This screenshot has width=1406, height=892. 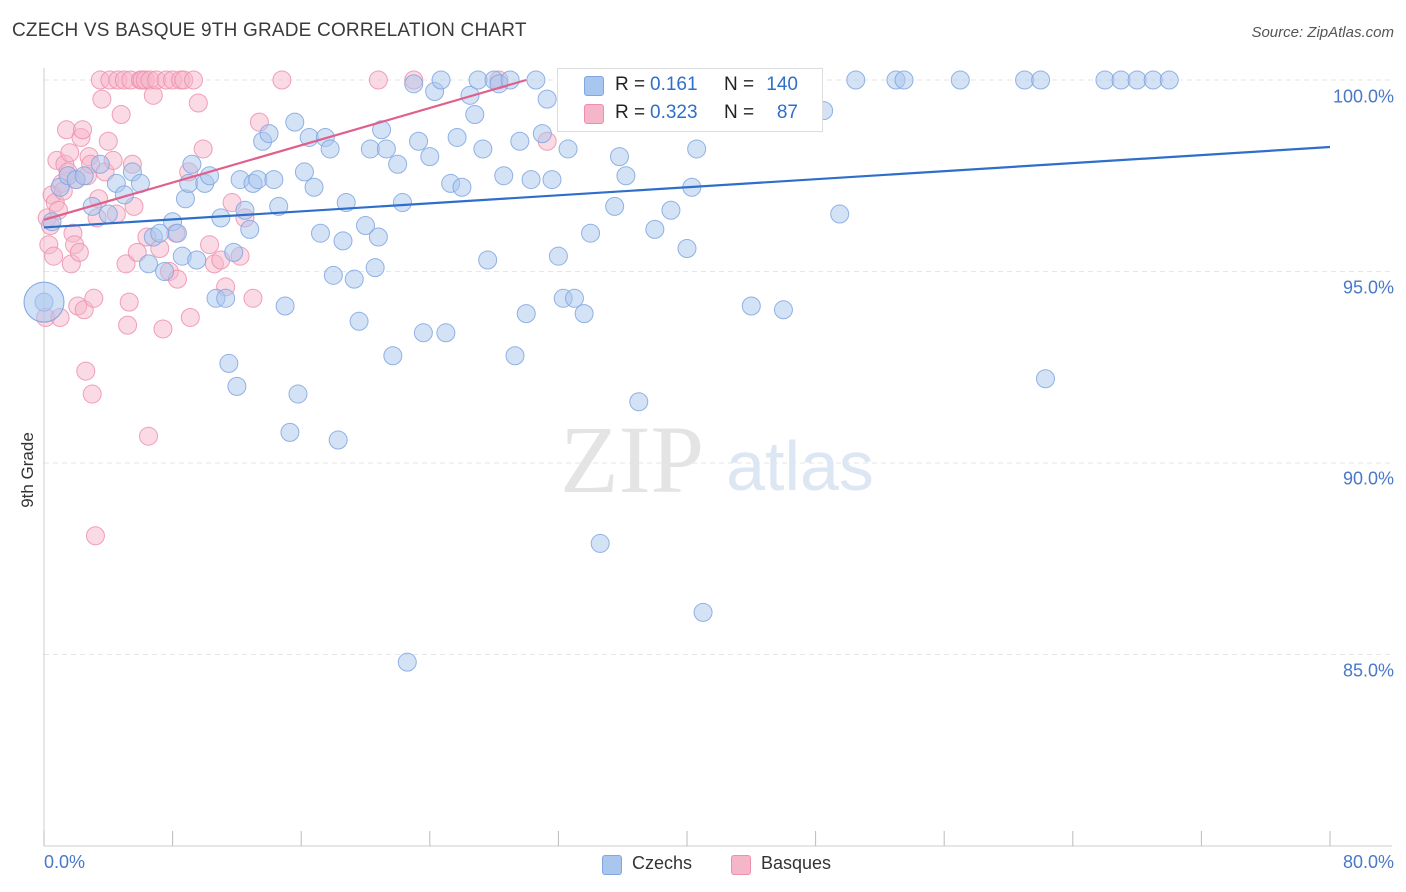 What do you see at coordinates (44, 302) in the screenshot?
I see `czechs-point-large` at bounding box center [44, 302].